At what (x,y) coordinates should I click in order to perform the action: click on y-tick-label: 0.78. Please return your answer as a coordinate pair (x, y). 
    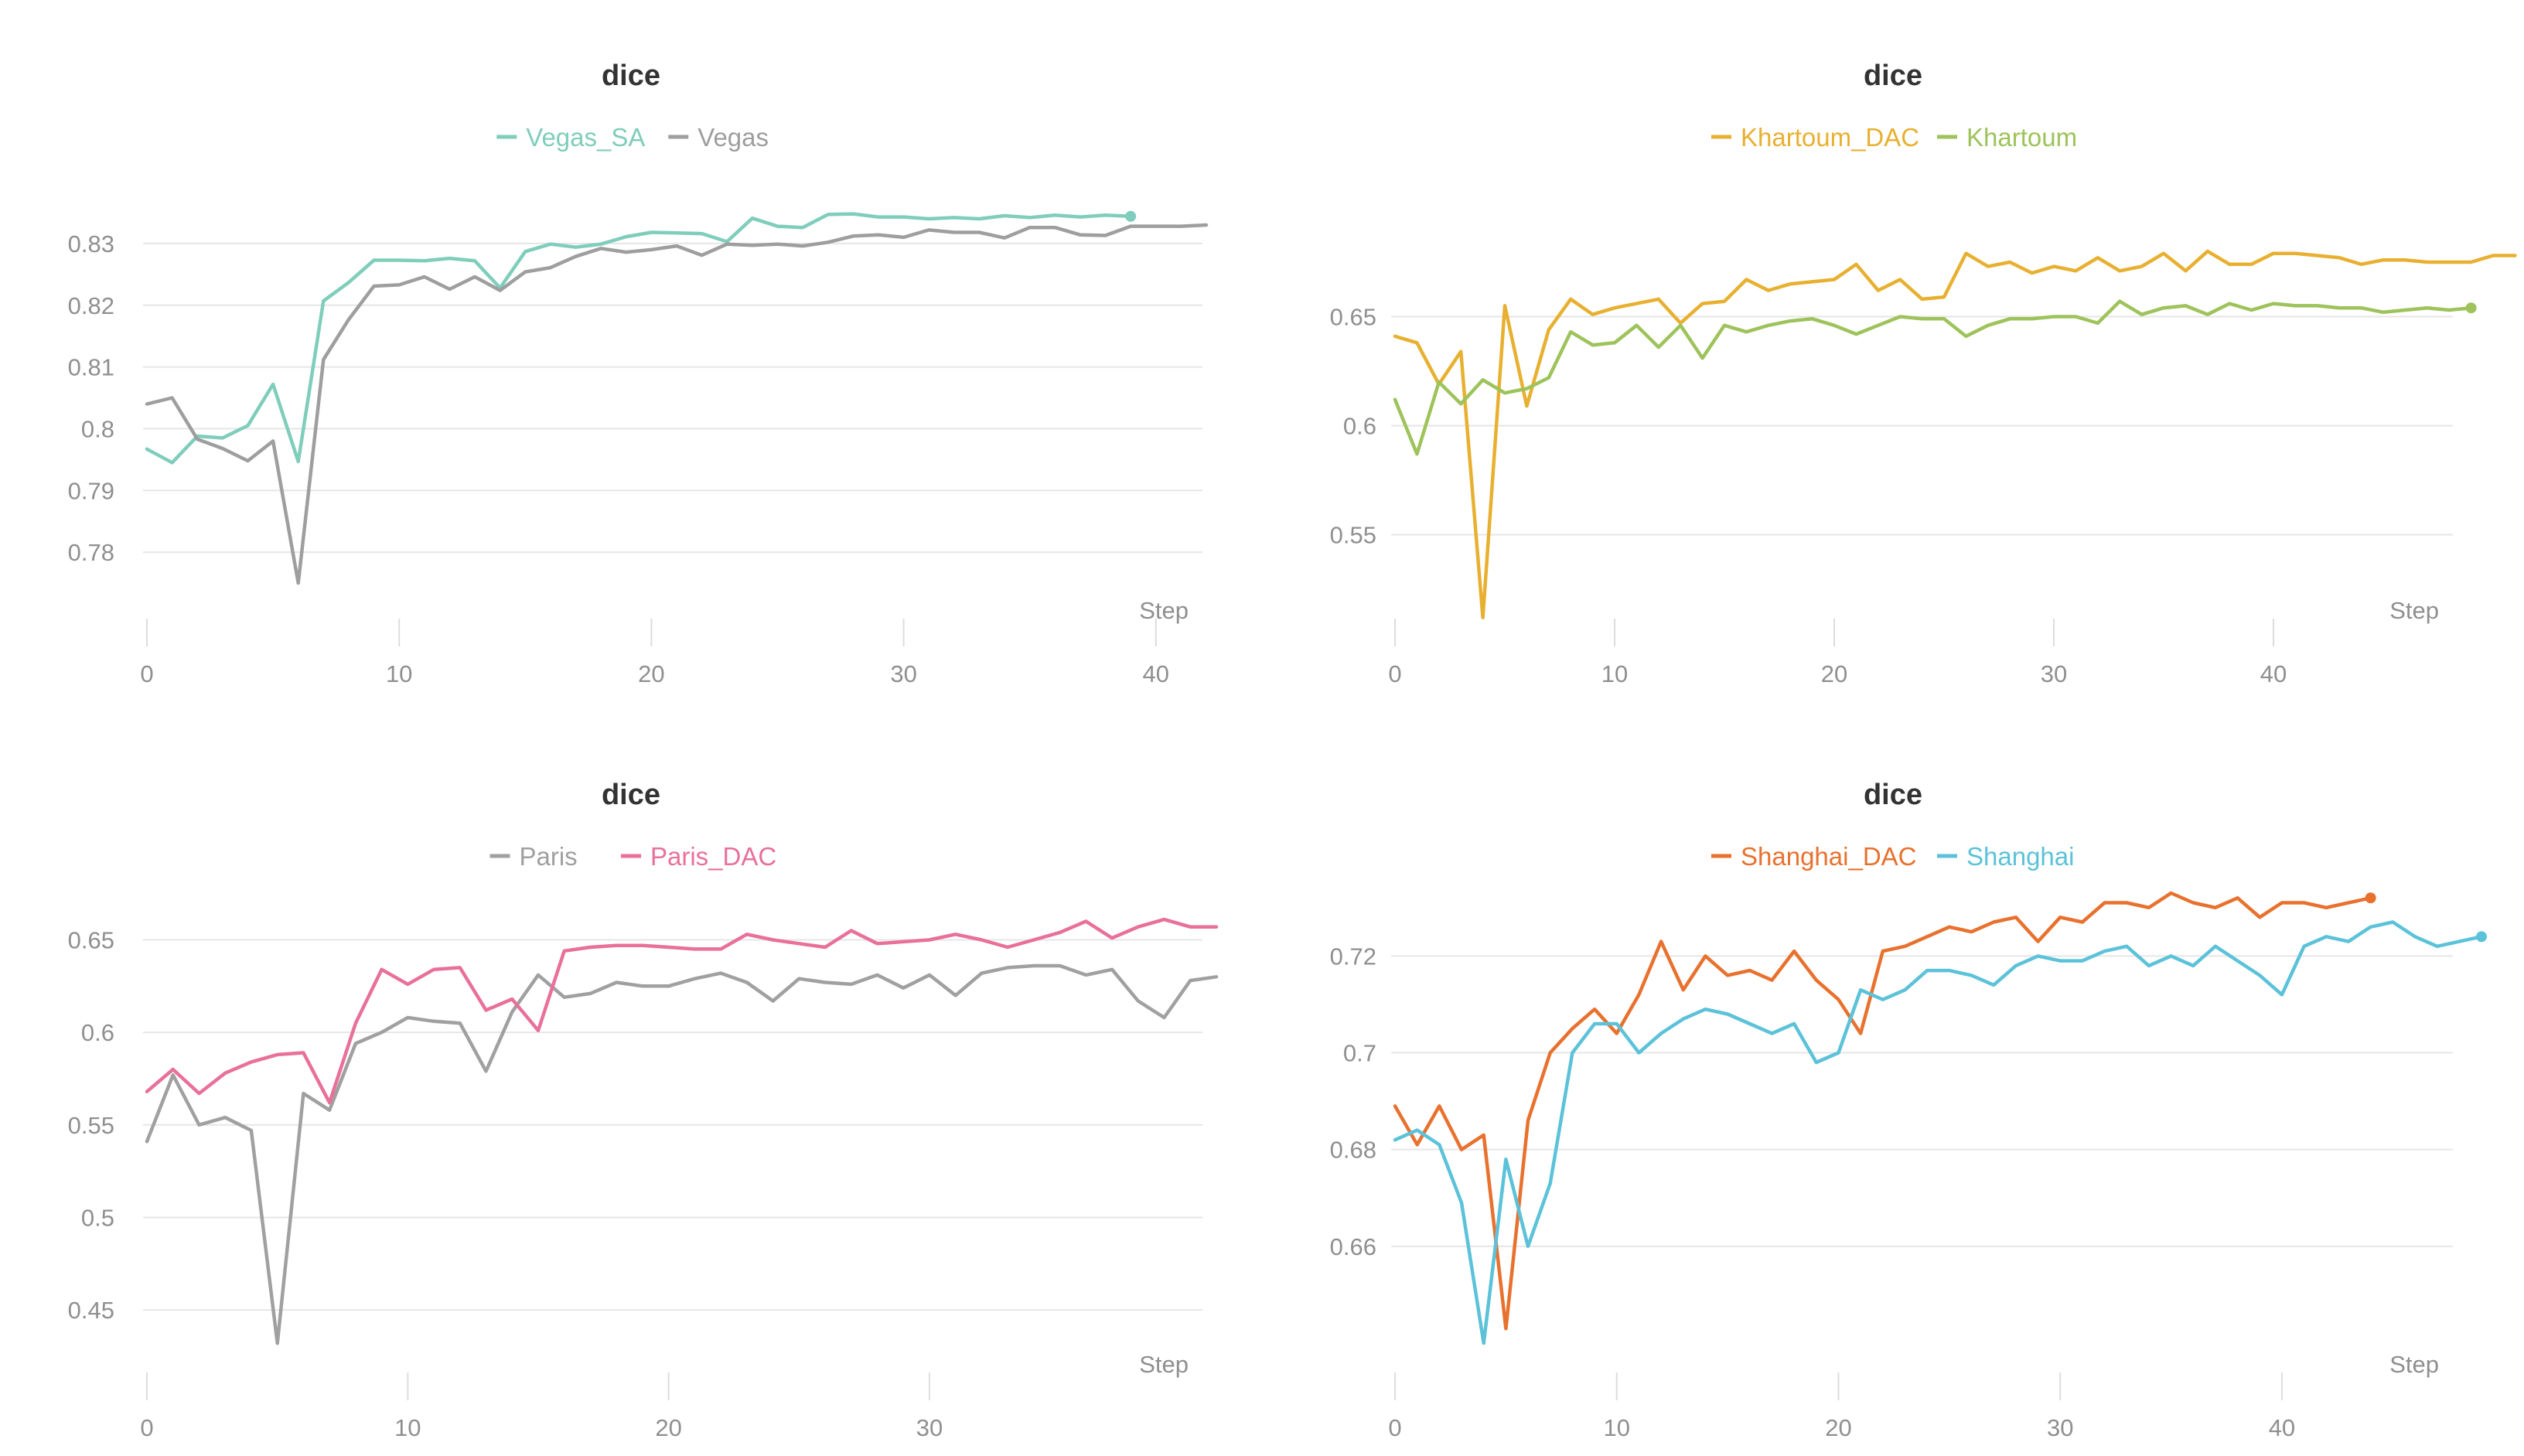
    Looking at the image, I should click on (91, 552).